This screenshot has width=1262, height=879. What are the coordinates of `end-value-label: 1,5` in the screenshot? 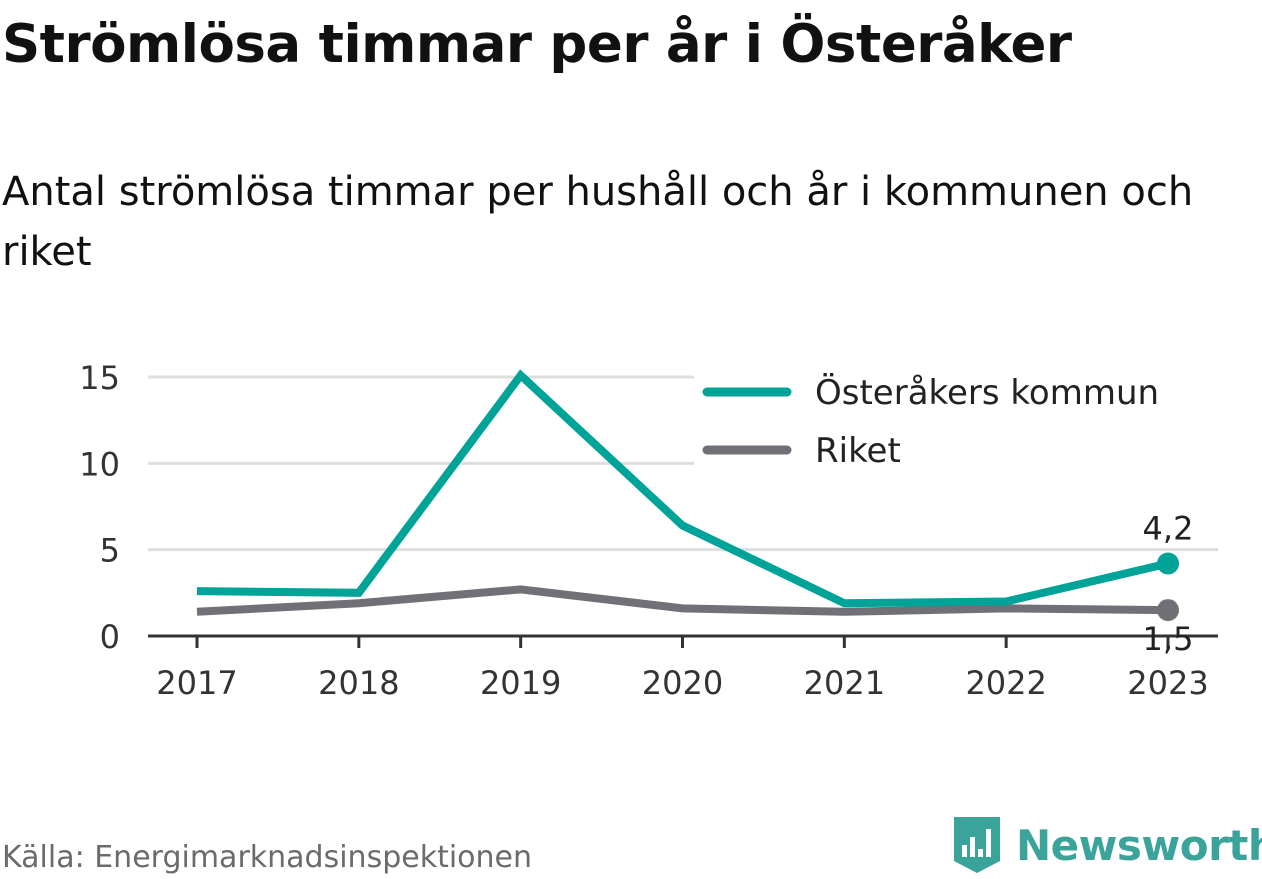 It's located at (1168, 639).